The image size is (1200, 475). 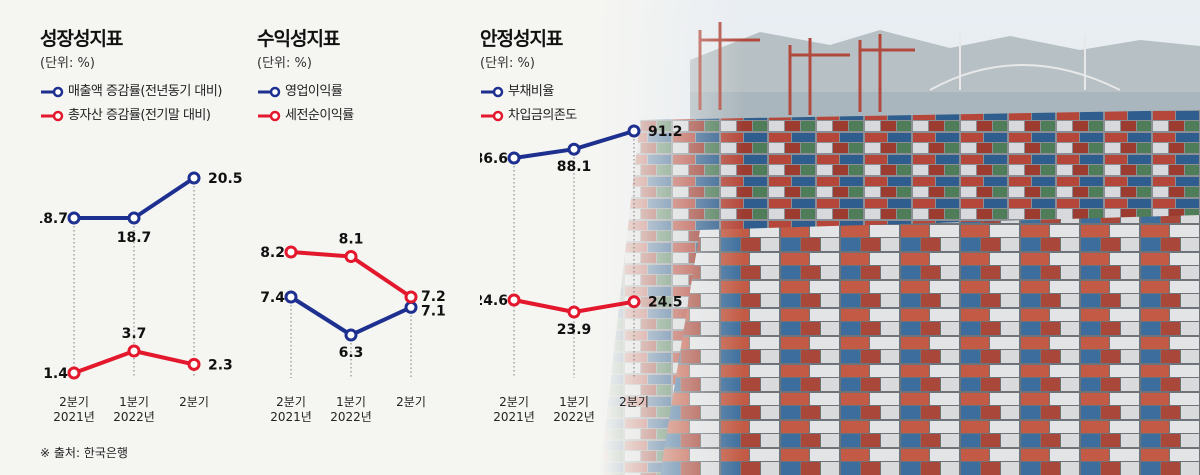 What do you see at coordinates (507, 63) in the screenshot?
I see `stability-unit: (단위: %)` at bounding box center [507, 63].